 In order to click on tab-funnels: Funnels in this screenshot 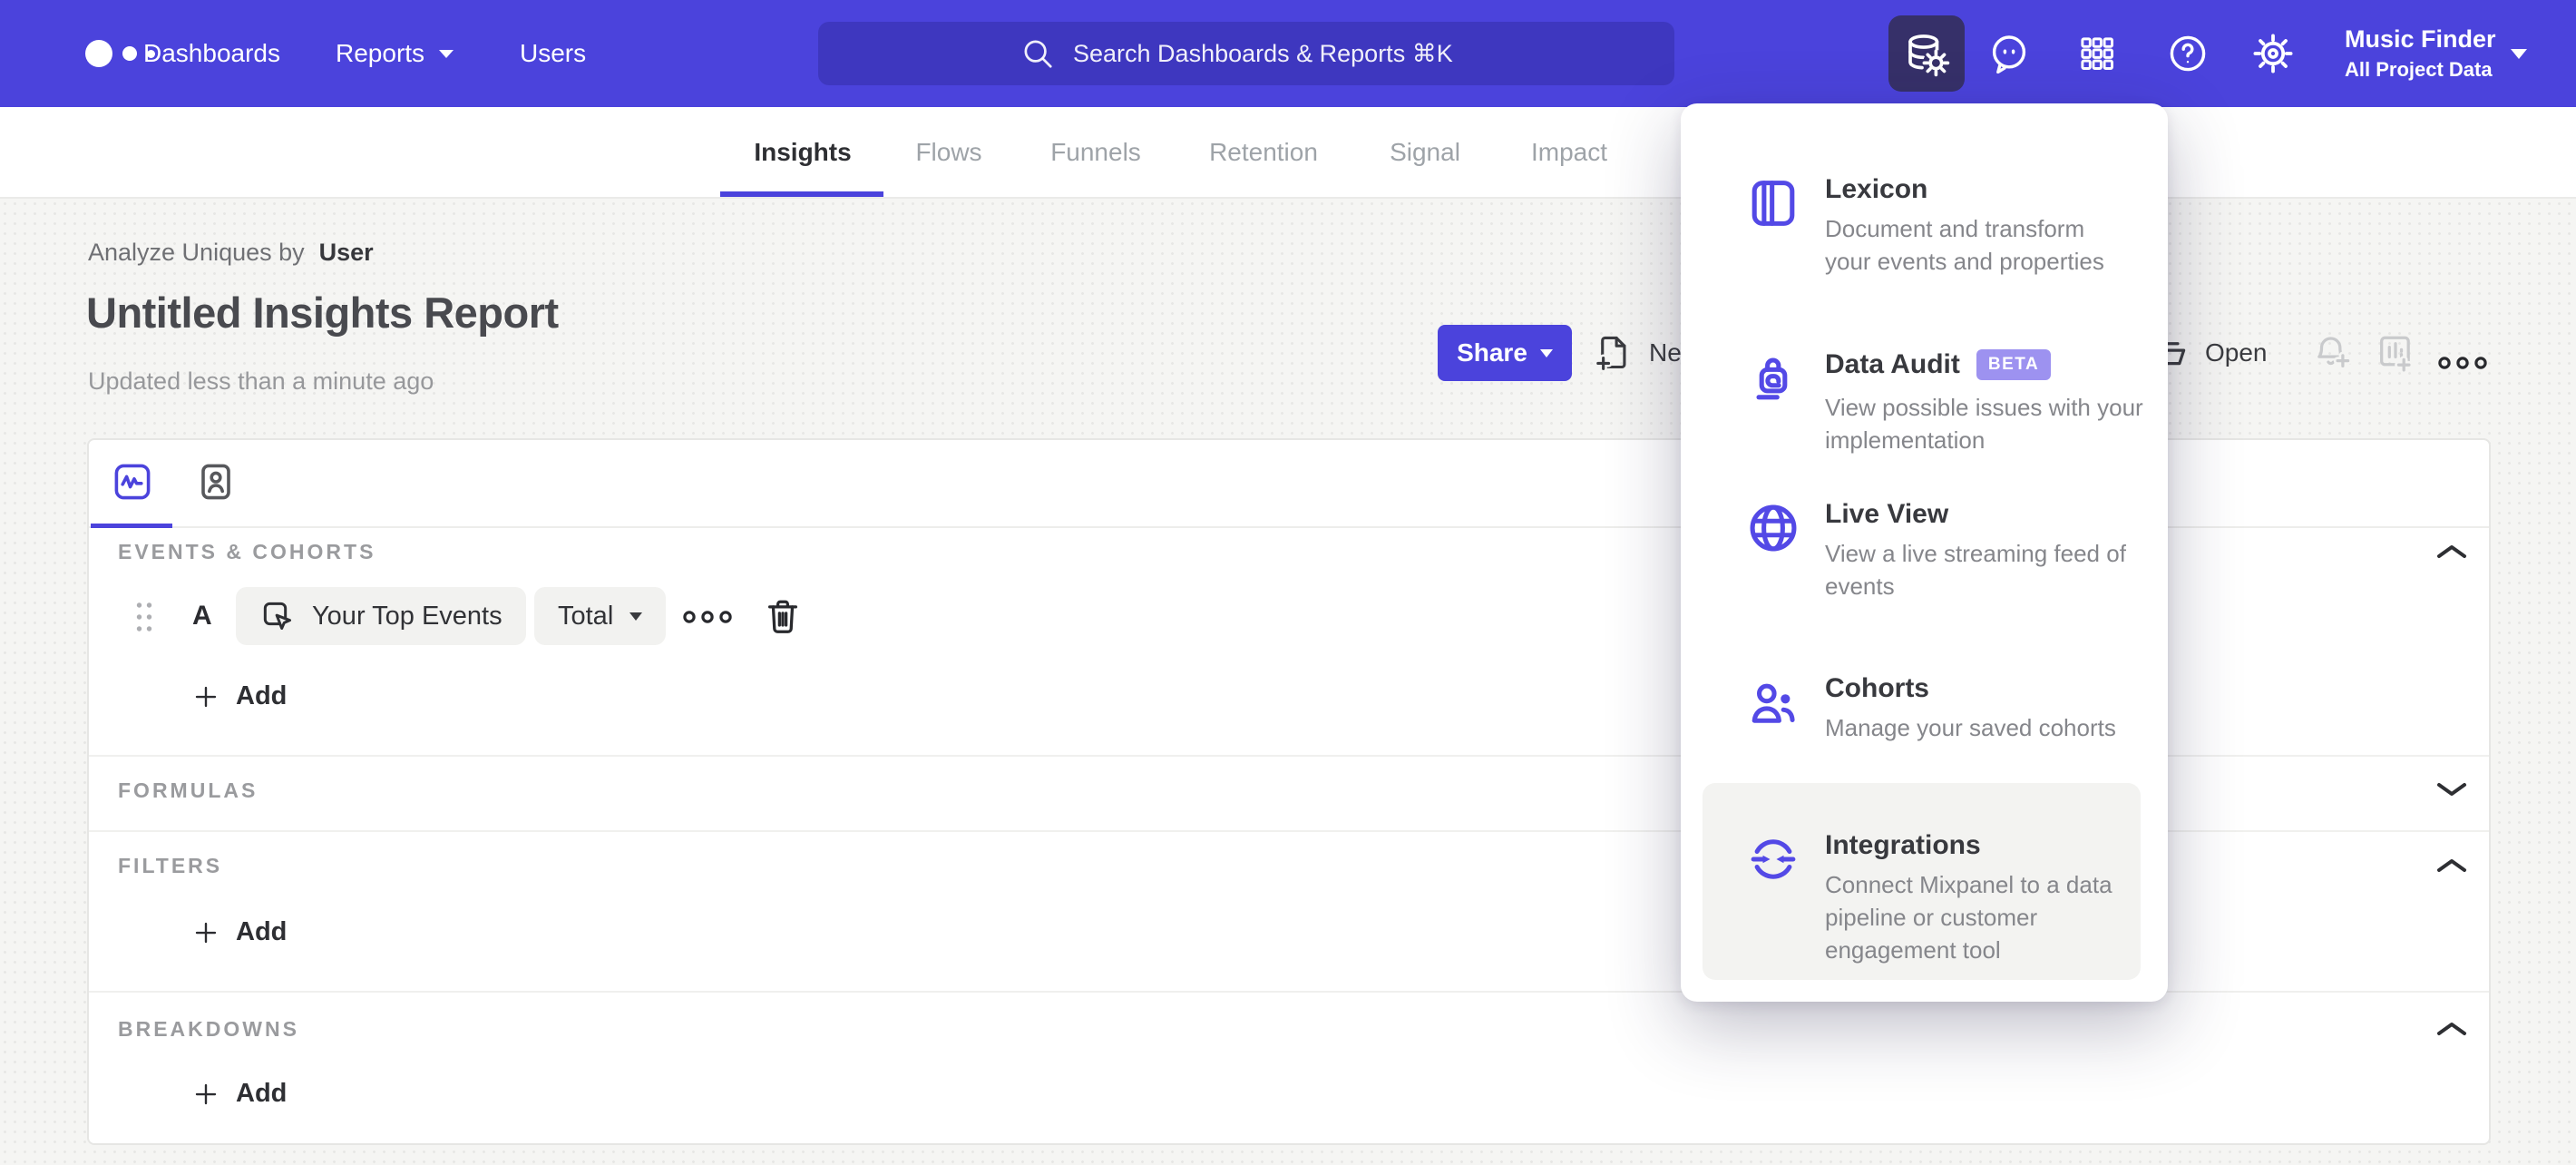, I will do `click(1095, 152)`.